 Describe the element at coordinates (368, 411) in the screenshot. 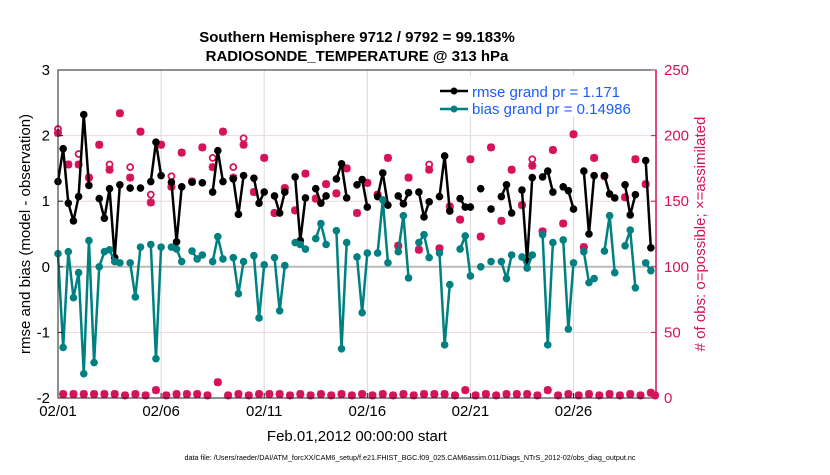

I see `x-tick-label: 02/16` at that location.